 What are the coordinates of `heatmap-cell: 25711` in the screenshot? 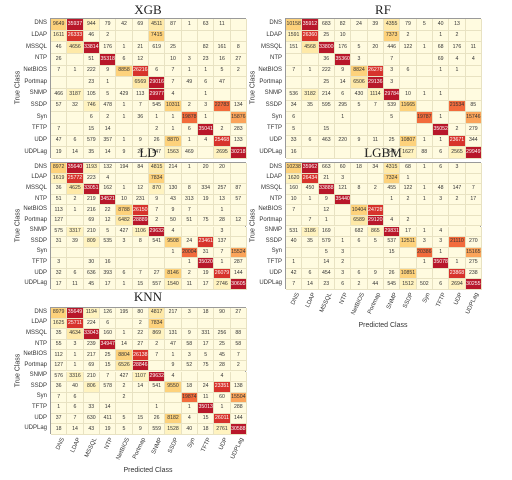 It's located at (75, 324).